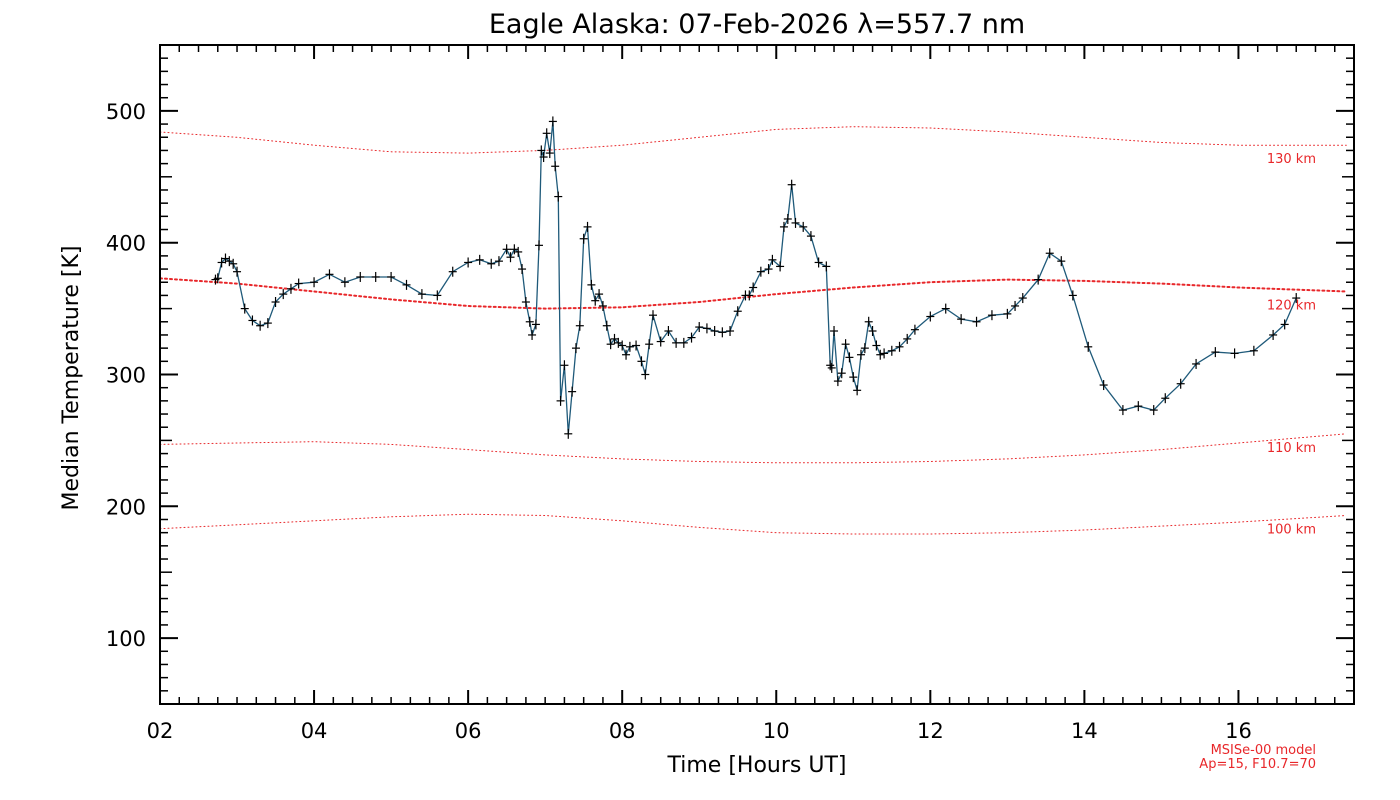  Describe the element at coordinates (126, 639) in the screenshot. I see `y-tick-label: 100` at that location.